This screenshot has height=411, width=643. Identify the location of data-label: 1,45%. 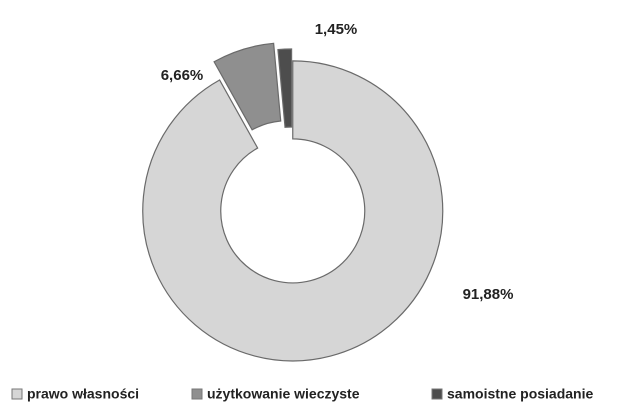
(336, 29).